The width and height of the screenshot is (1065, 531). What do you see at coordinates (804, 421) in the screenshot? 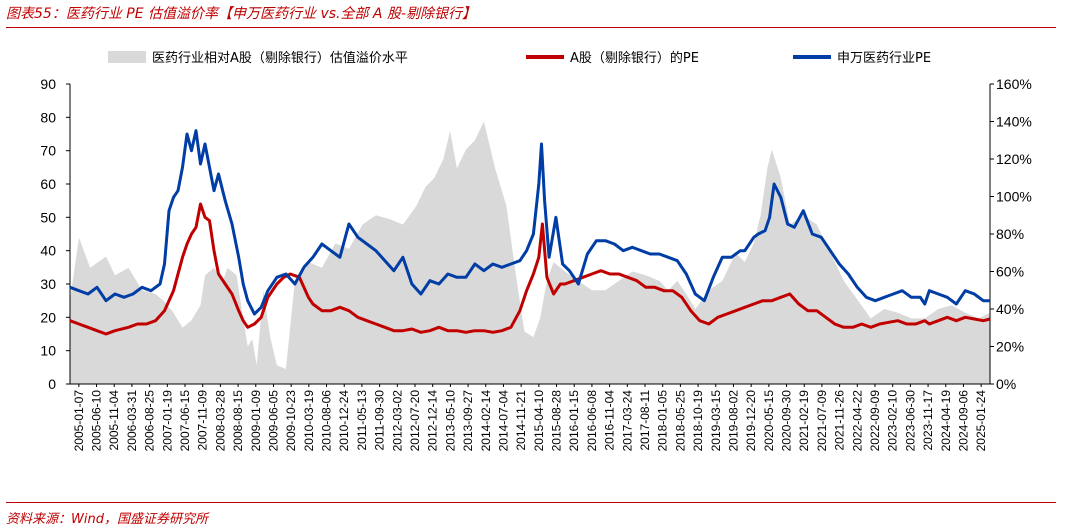
I see `x-tick-label: 2021-02-19` at bounding box center [804, 421].